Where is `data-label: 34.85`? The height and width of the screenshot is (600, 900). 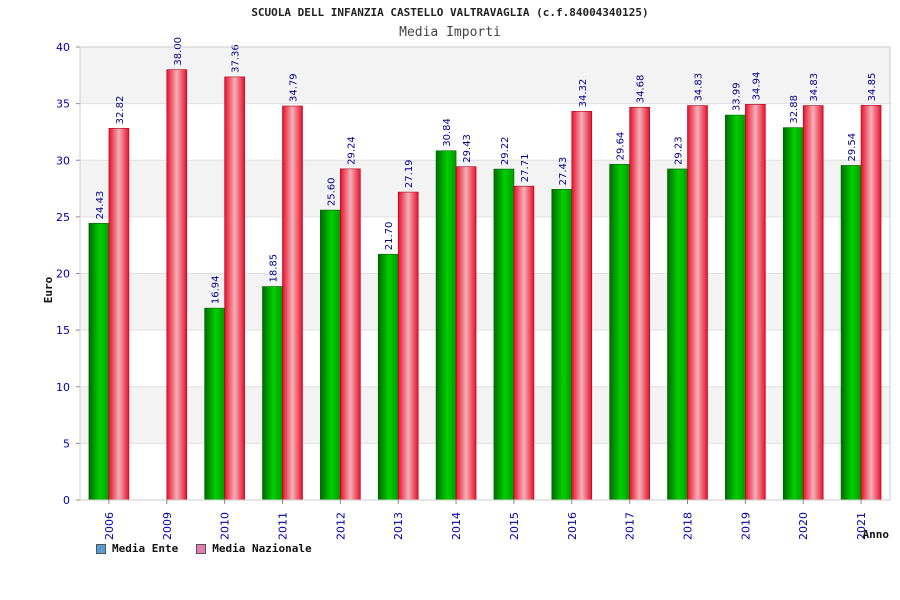
data-label: 34.85 is located at coordinates (872, 87).